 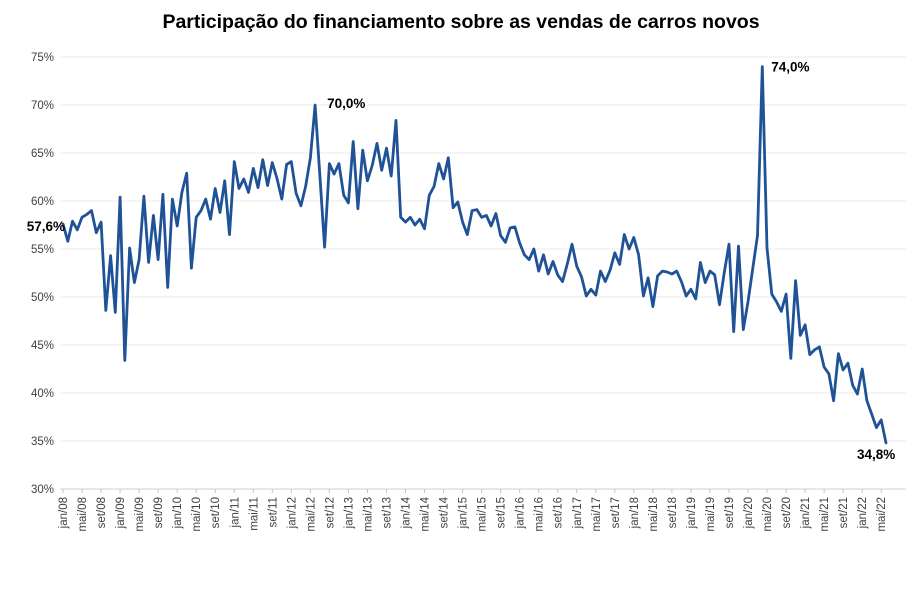 What do you see at coordinates (121, 513) in the screenshot?
I see `x-tick-label: jan/09` at bounding box center [121, 513].